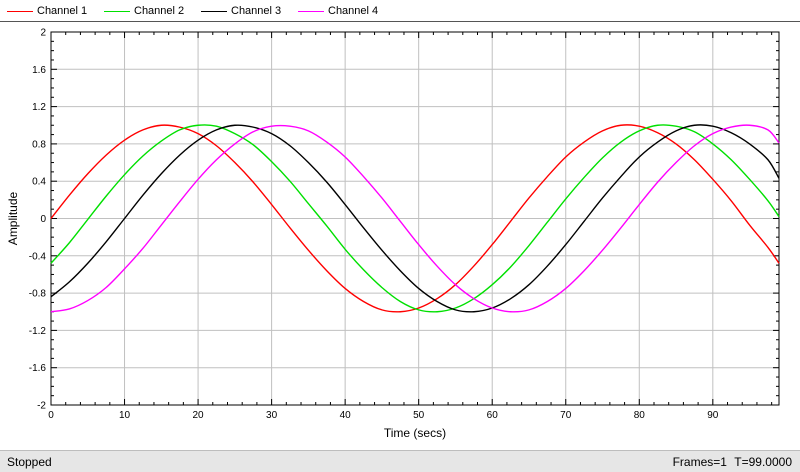 The height and width of the screenshot is (472, 800). What do you see at coordinates (41, 406) in the screenshot?
I see `y-tick-label: -2` at bounding box center [41, 406].